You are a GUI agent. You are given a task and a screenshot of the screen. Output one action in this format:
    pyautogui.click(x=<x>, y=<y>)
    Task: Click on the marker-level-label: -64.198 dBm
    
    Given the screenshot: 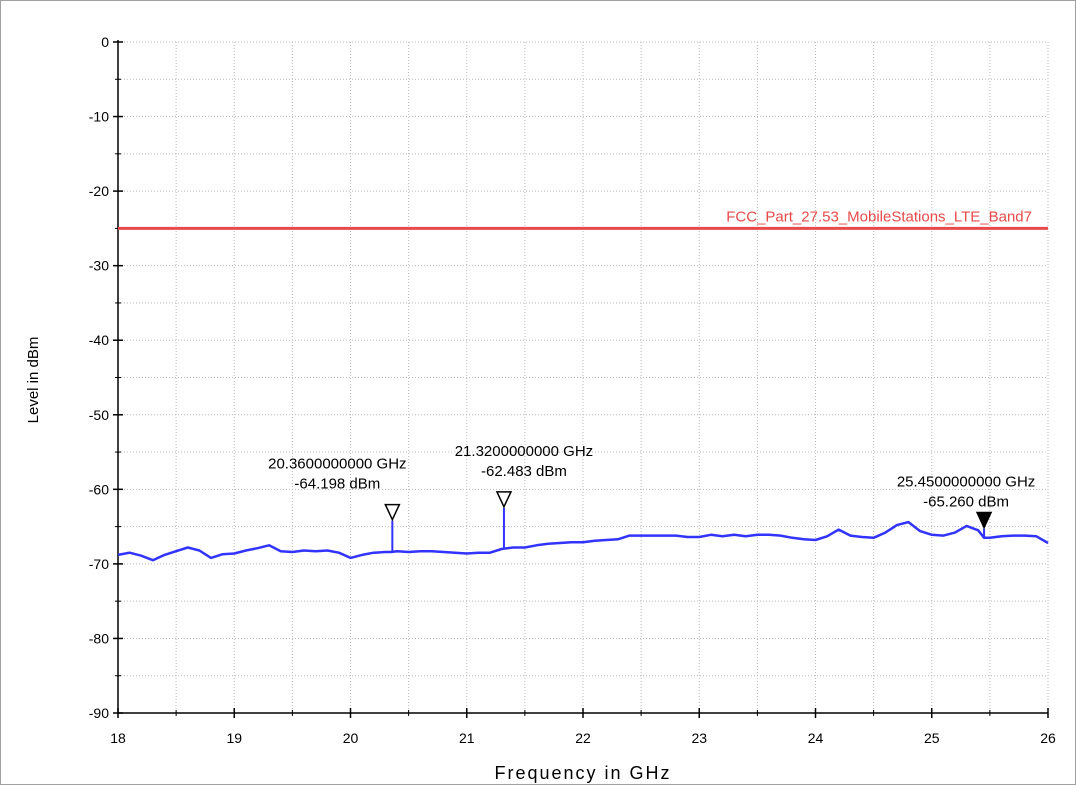 What is the action you would take?
    pyautogui.click(x=337, y=484)
    